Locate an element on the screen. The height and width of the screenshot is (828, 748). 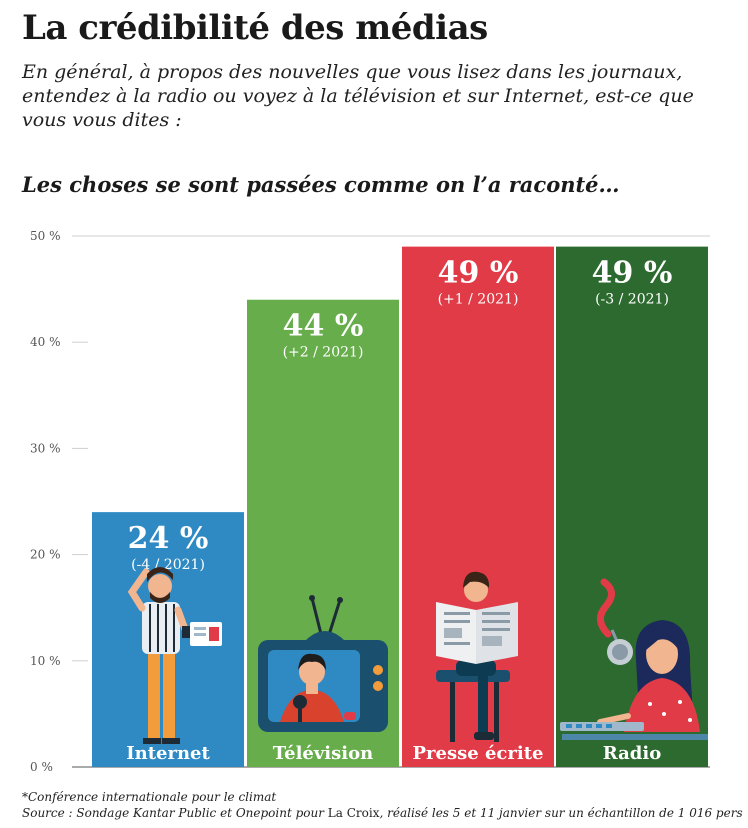
bar-category-label: Télévision is located at coordinates (323, 753).